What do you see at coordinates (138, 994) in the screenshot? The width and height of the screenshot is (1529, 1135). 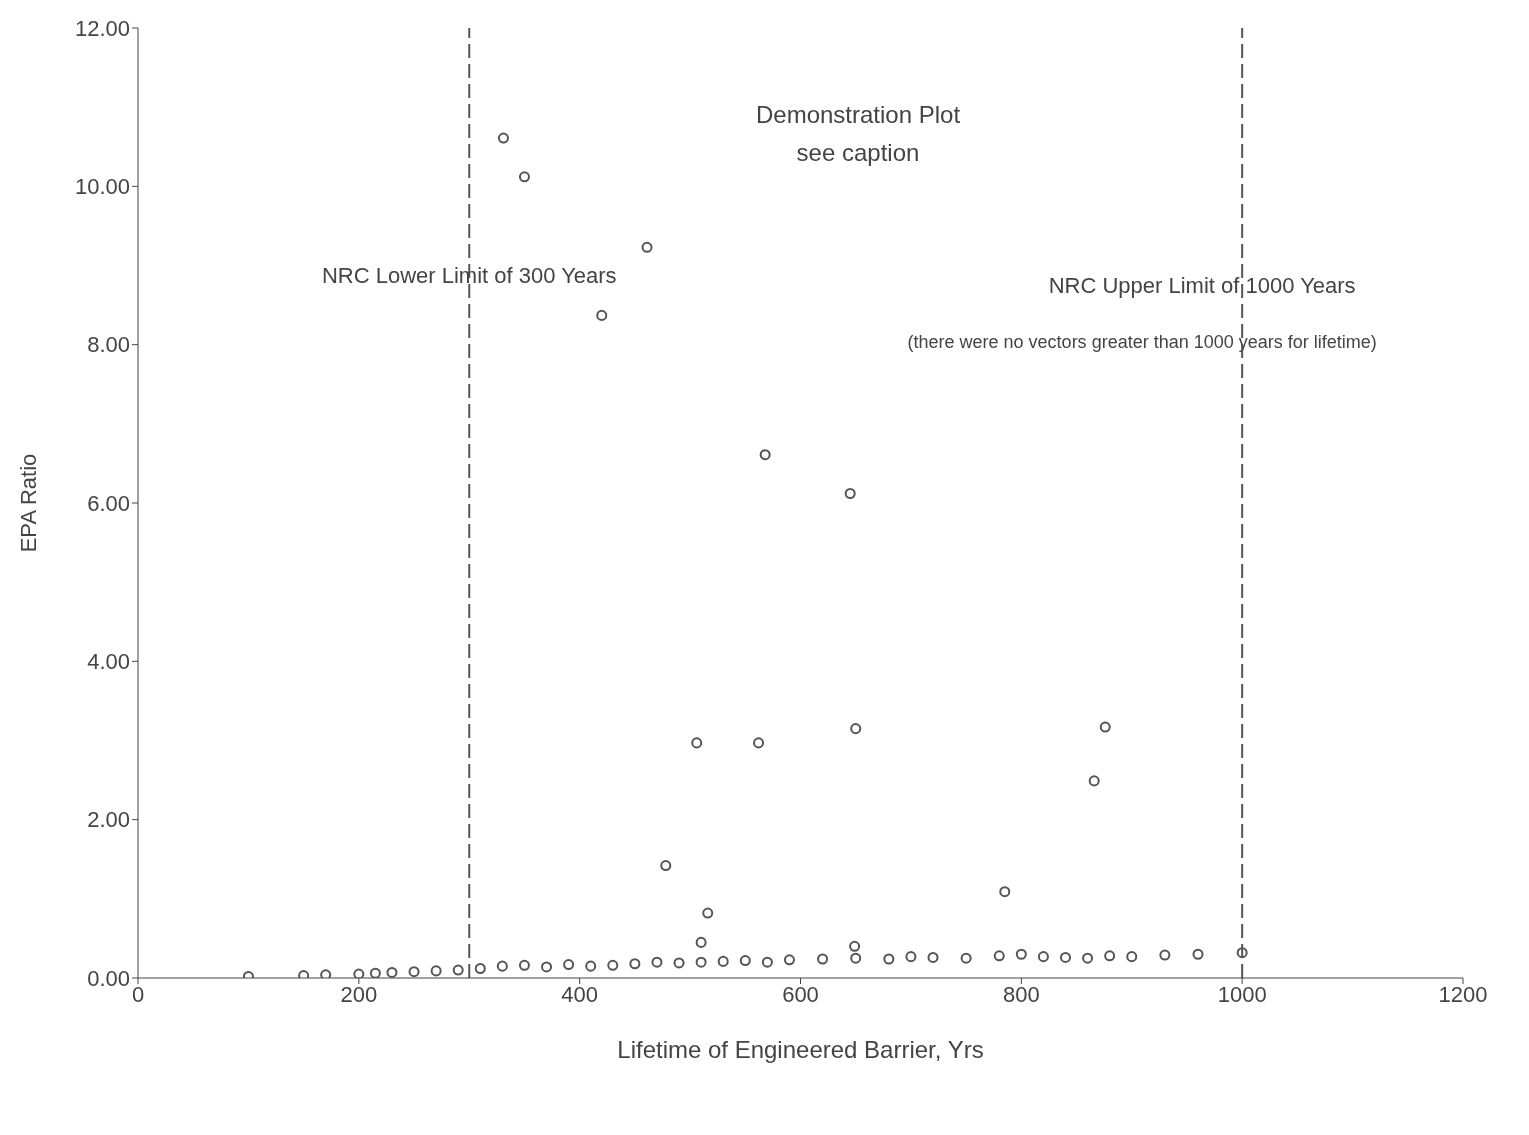 I see `x-tick-label: 0` at bounding box center [138, 994].